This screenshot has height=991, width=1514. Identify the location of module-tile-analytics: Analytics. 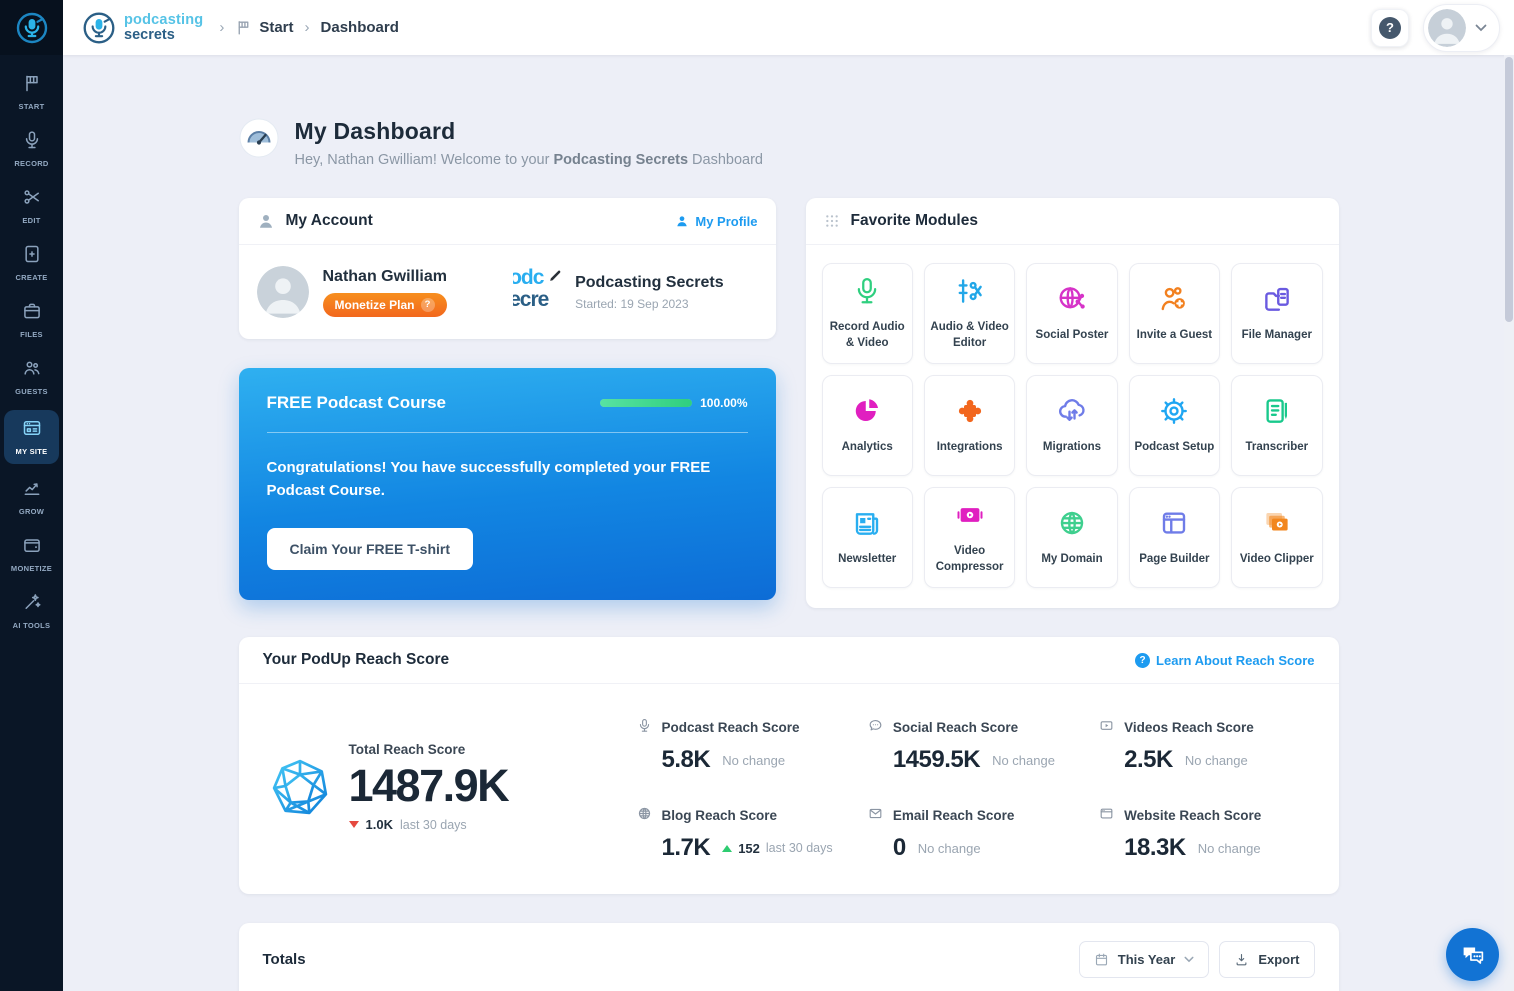
(867, 425).